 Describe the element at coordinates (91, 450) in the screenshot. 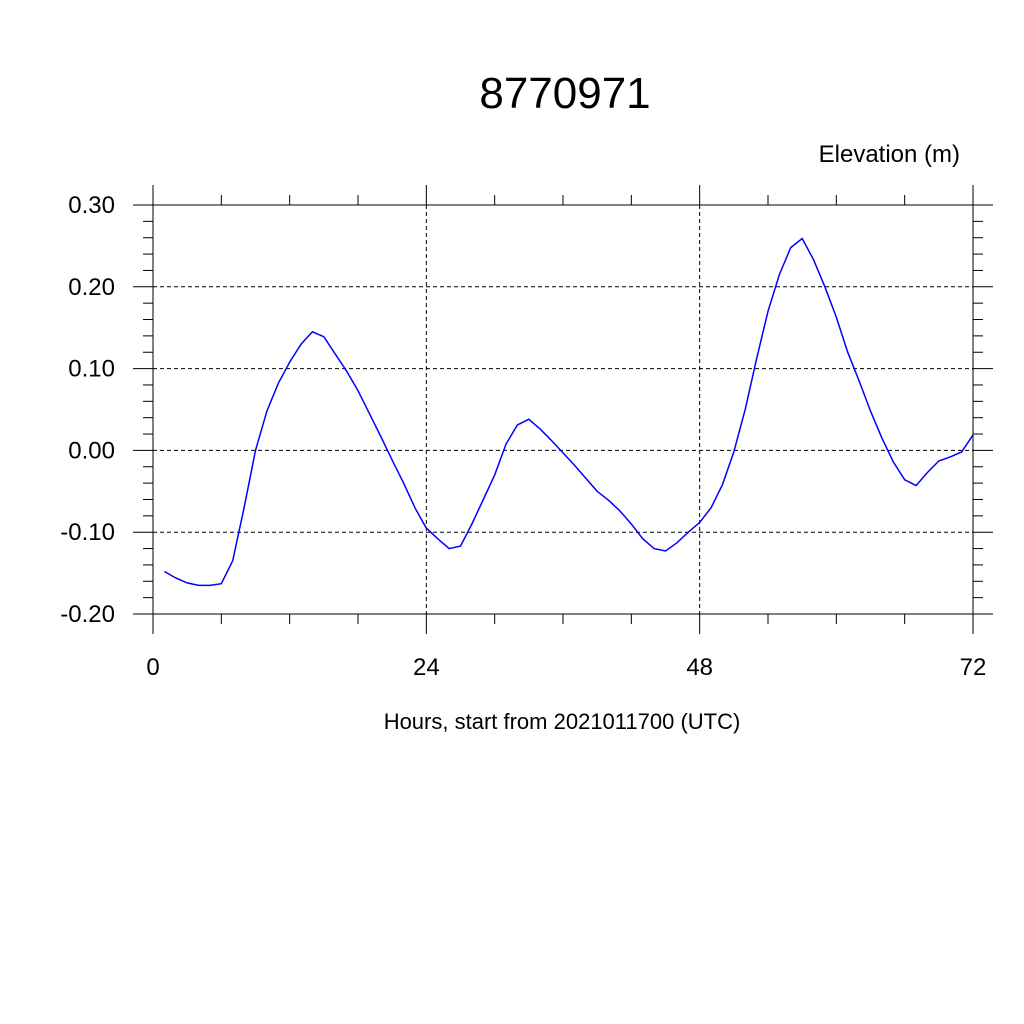

I see `y-tick-label: 0.00` at that location.